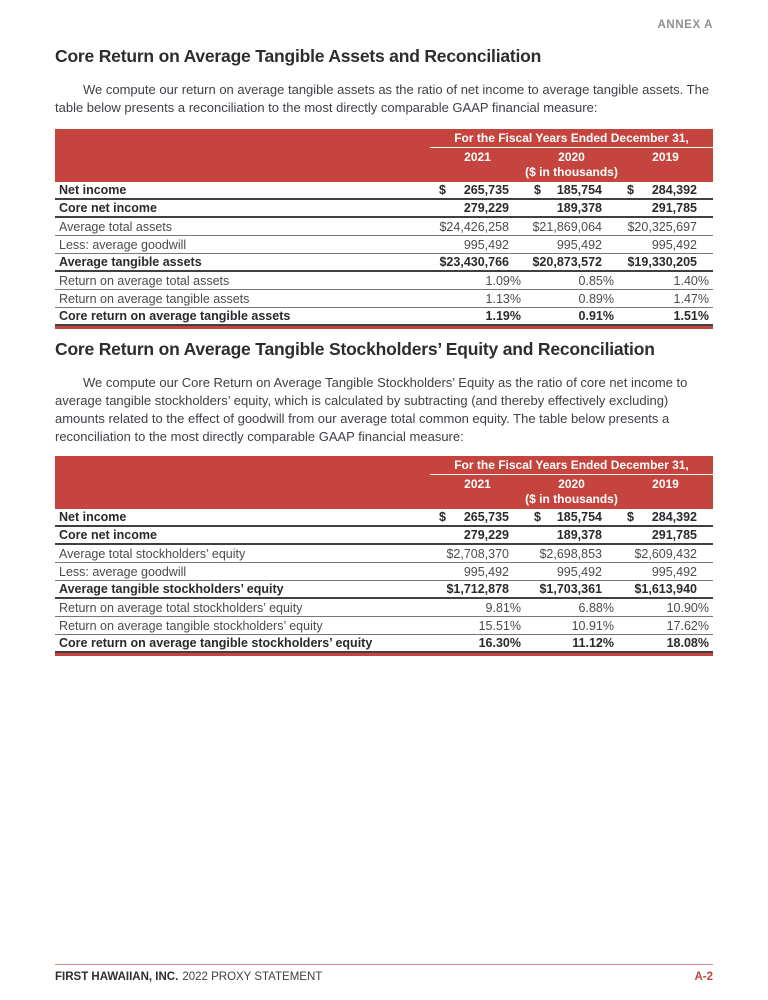  I want to click on cell-value: $1,712,878, so click(477, 589).